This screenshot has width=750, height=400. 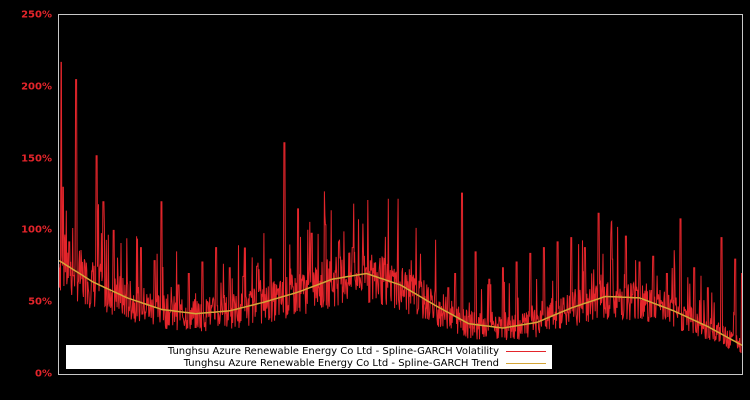 I want to click on legend-swatch-trend, so click(x=526, y=363).